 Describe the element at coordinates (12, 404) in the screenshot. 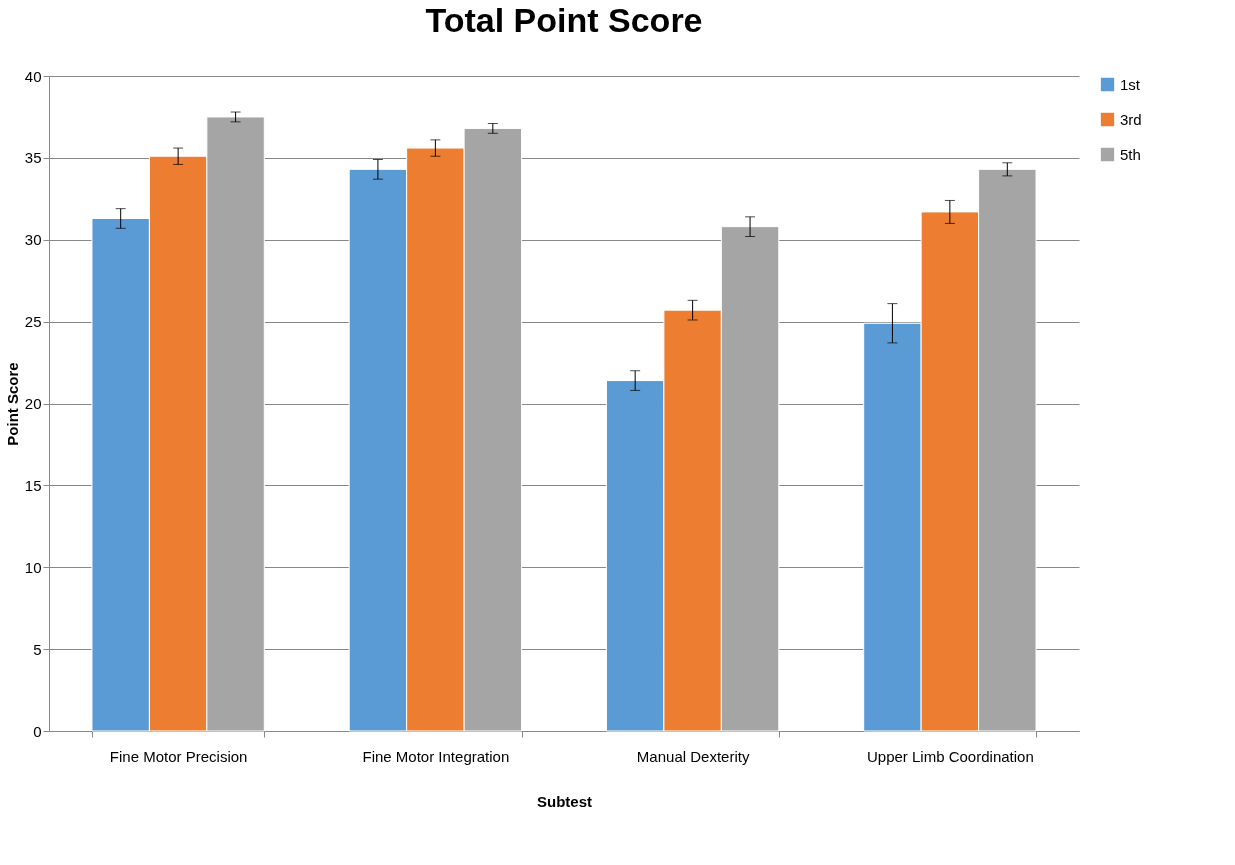

I see `y-axis-title: Point Score` at that location.